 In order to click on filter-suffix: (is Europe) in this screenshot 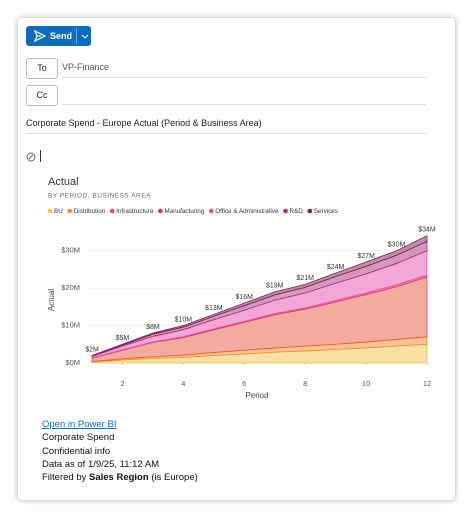, I will do `click(174, 477)`.